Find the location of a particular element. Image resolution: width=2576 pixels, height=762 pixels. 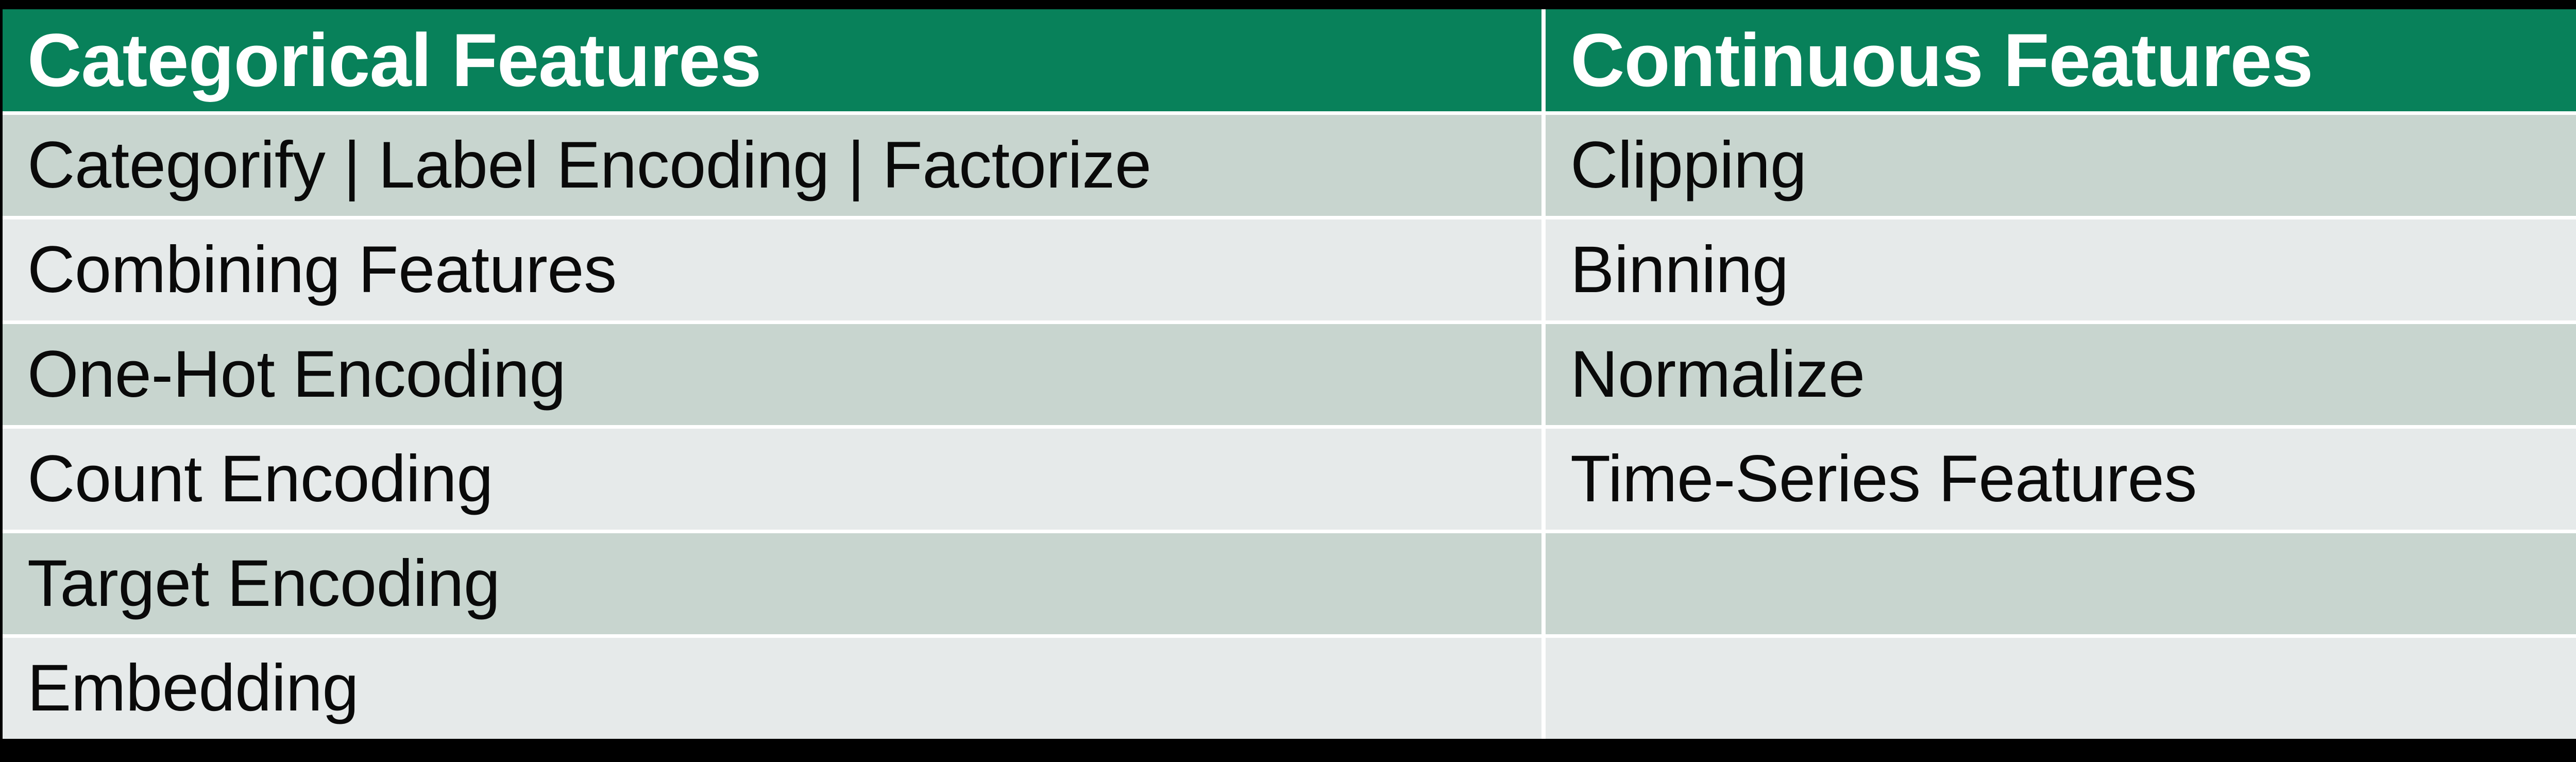

cell-categorical: Target Encoding is located at coordinates (772, 582).